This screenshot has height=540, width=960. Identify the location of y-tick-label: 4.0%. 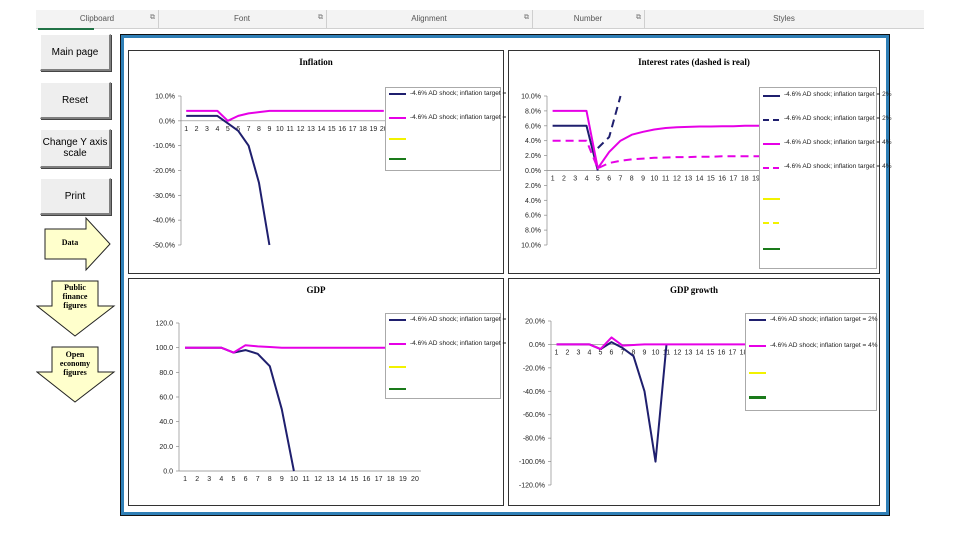
(533, 141).